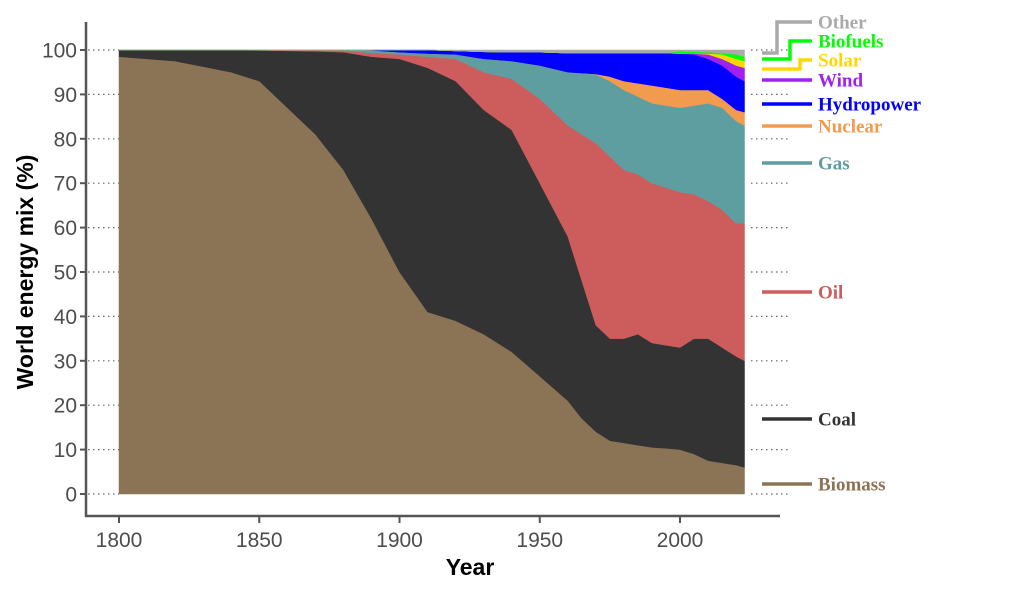  I want to click on y-tick-label: 20, so click(65, 406).